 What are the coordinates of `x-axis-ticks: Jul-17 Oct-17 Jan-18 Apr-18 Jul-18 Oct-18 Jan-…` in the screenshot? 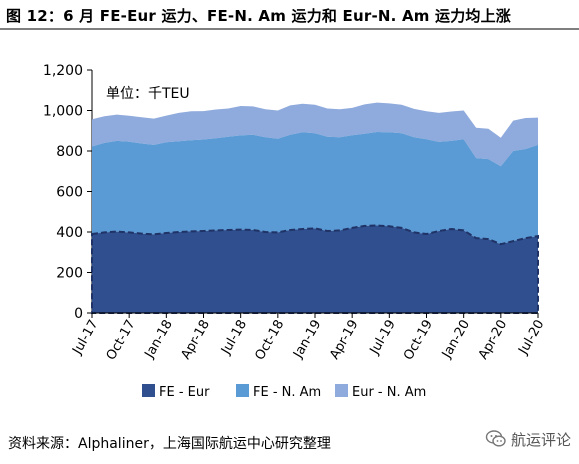 It's located at (309, 338).